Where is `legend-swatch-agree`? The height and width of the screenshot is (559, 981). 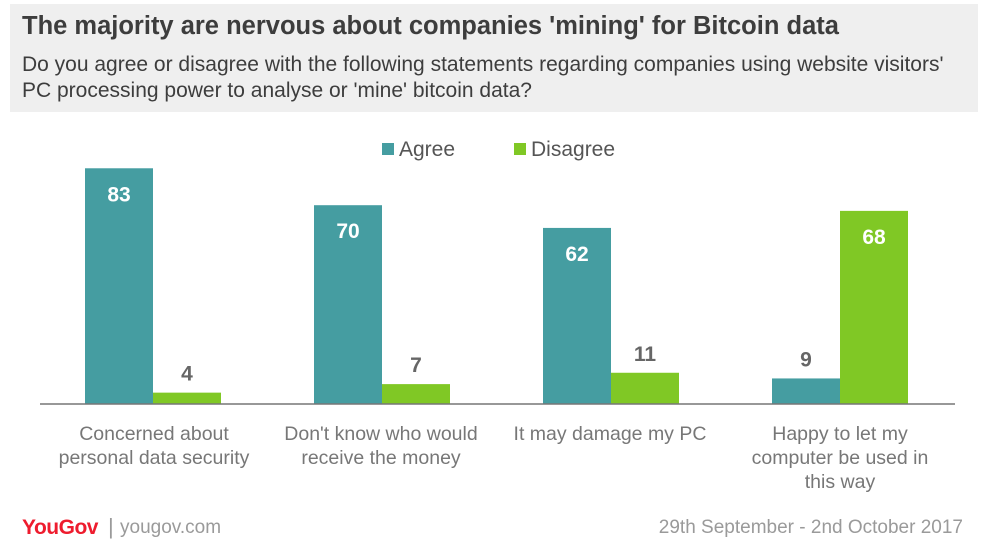 legend-swatch-agree is located at coordinates (388, 149).